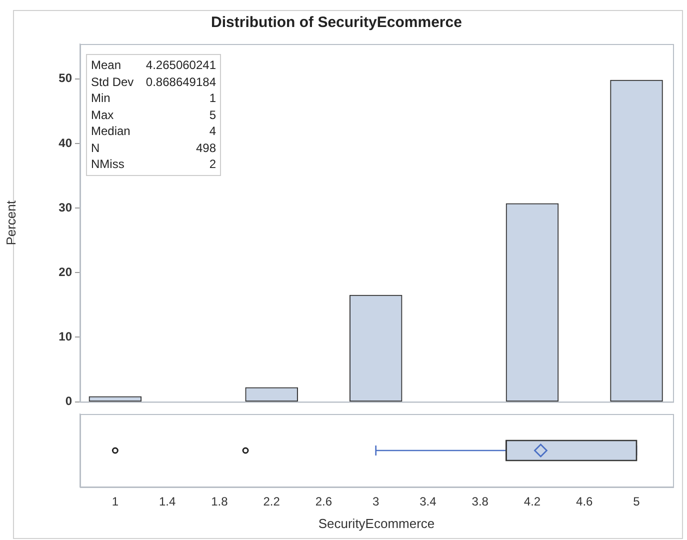  I want to click on text: Mean 4.265060241, so click(153, 65).